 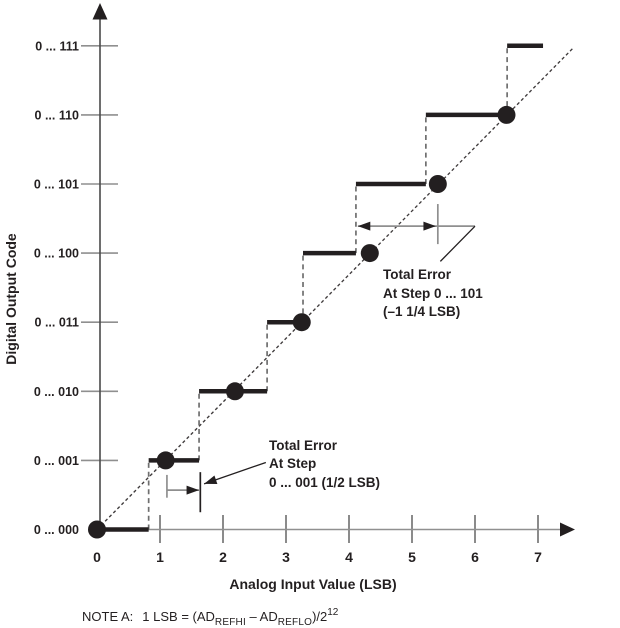 What do you see at coordinates (286, 557) in the screenshot?
I see `x-tick-label: 3` at bounding box center [286, 557].